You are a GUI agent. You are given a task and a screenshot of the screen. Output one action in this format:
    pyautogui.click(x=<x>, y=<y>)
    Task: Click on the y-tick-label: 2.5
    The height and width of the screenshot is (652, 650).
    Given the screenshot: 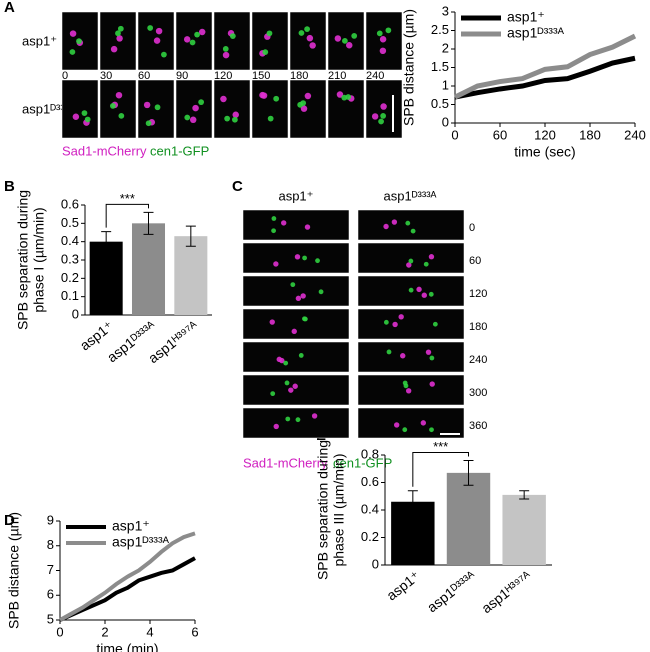 What is the action you would take?
    pyautogui.click(x=440, y=29)
    